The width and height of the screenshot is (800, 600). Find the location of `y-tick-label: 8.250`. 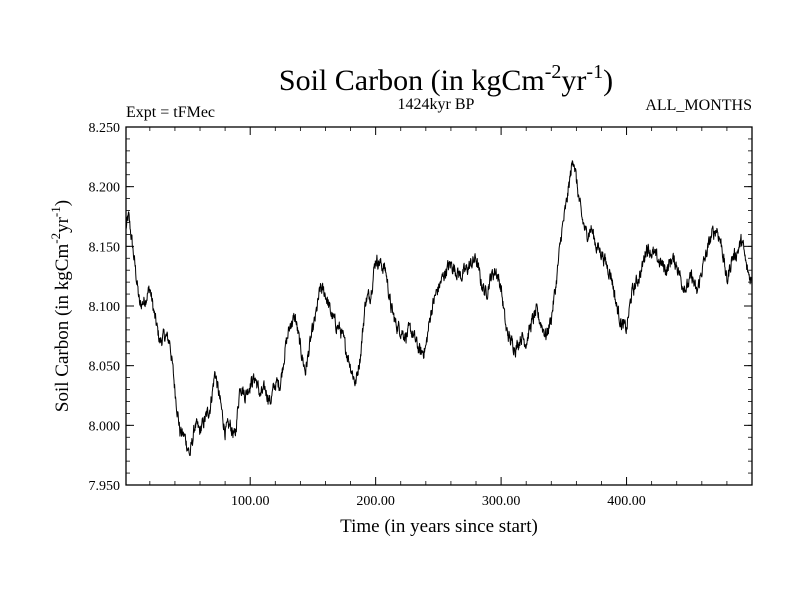

y-tick-label: 8.250 is located at coordinates (105, 128).